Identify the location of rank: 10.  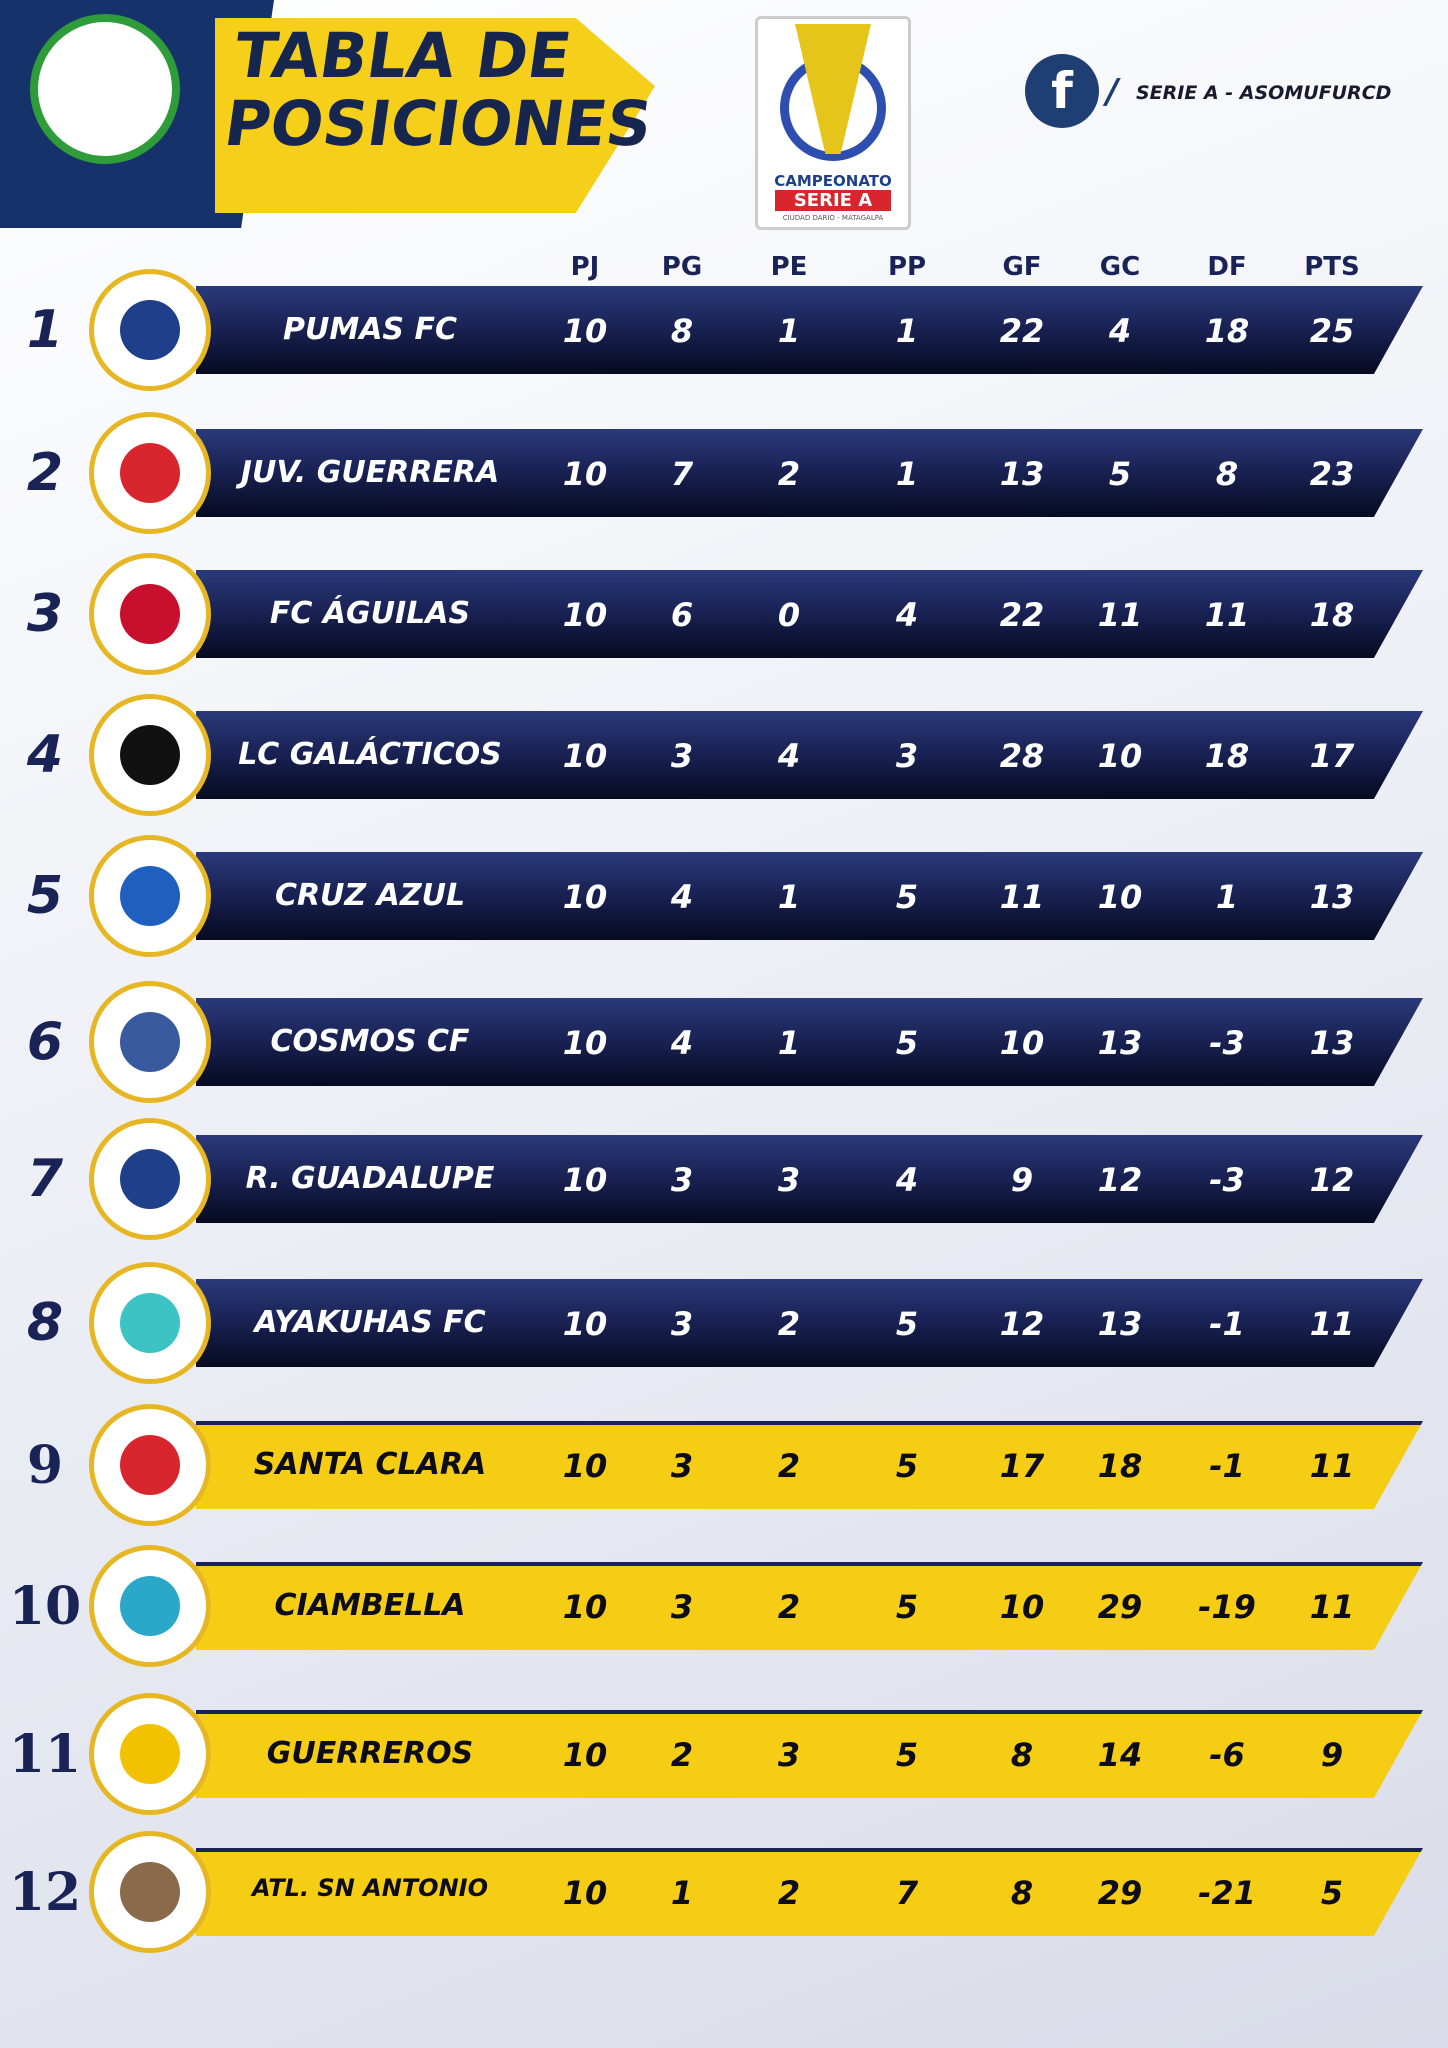
(45, 1606).